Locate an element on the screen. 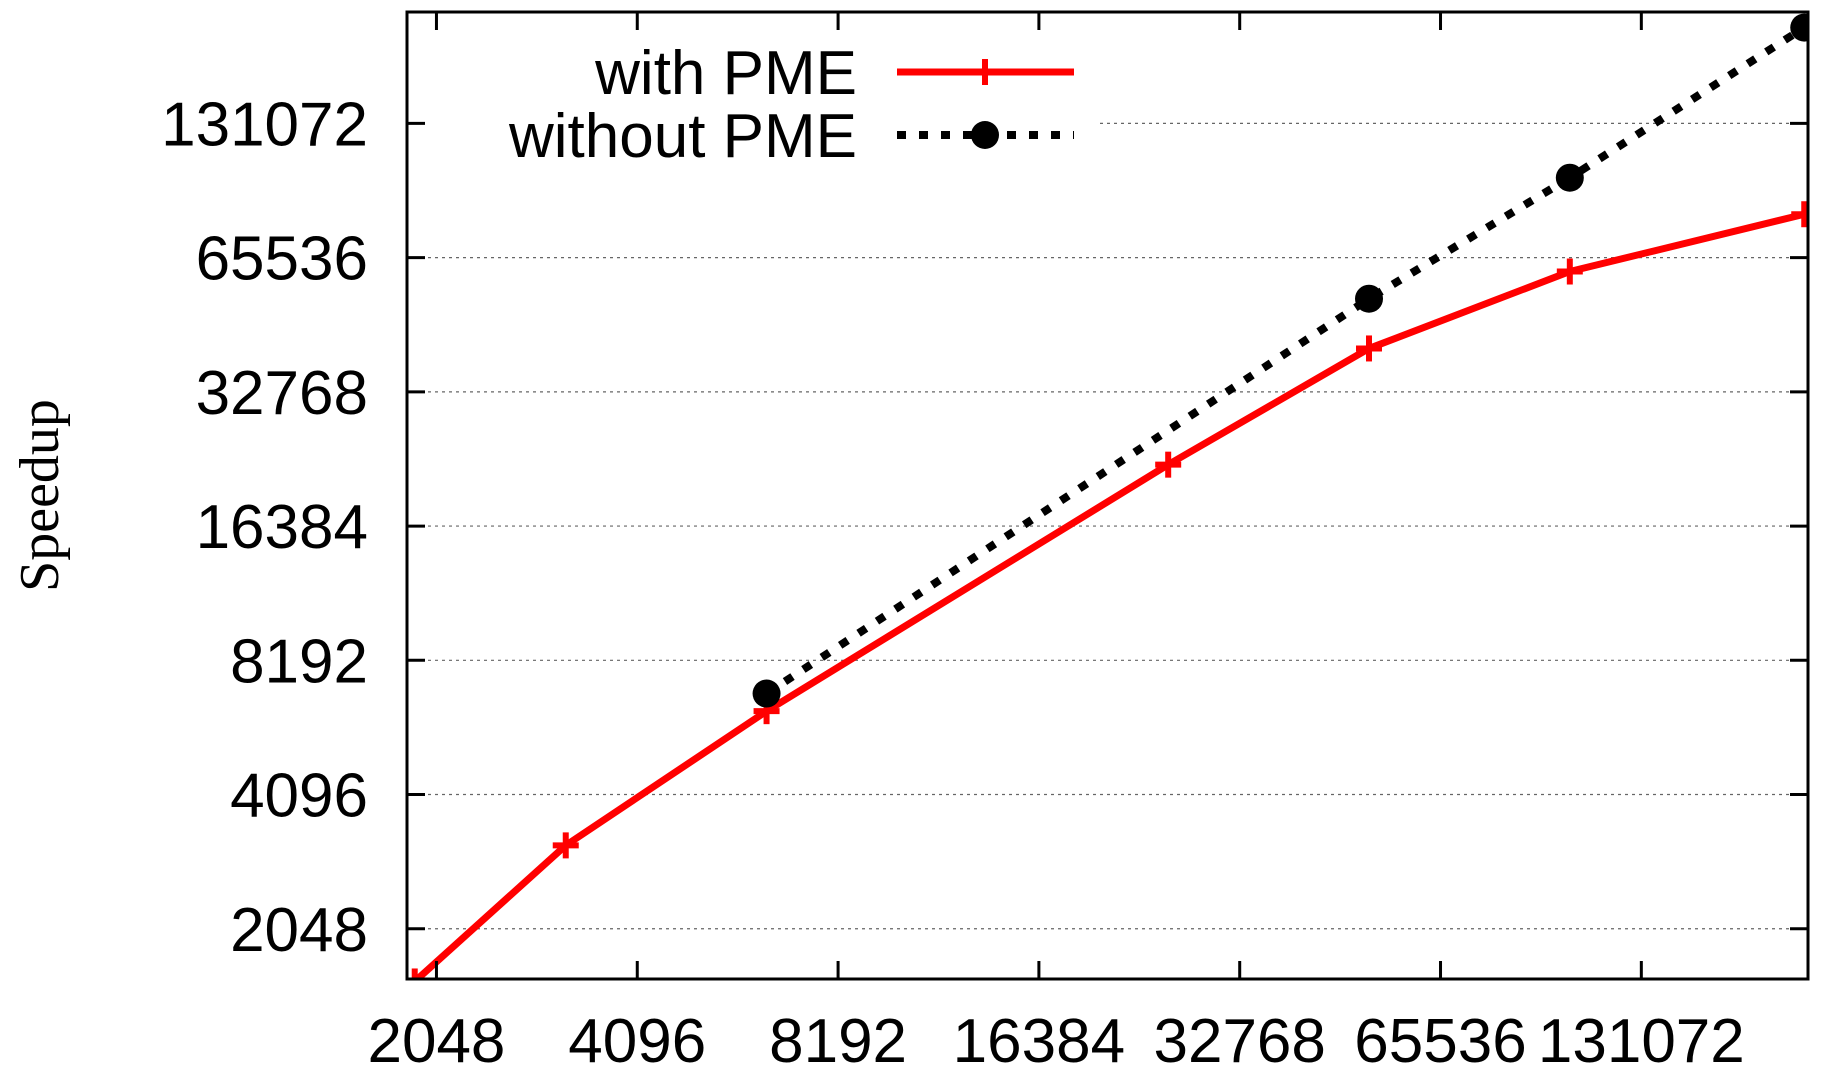 Image resolution: width=1821 pixels, height=1068 pixels. x-tick-label: 32768 is located at coordinates (1239, 1037).